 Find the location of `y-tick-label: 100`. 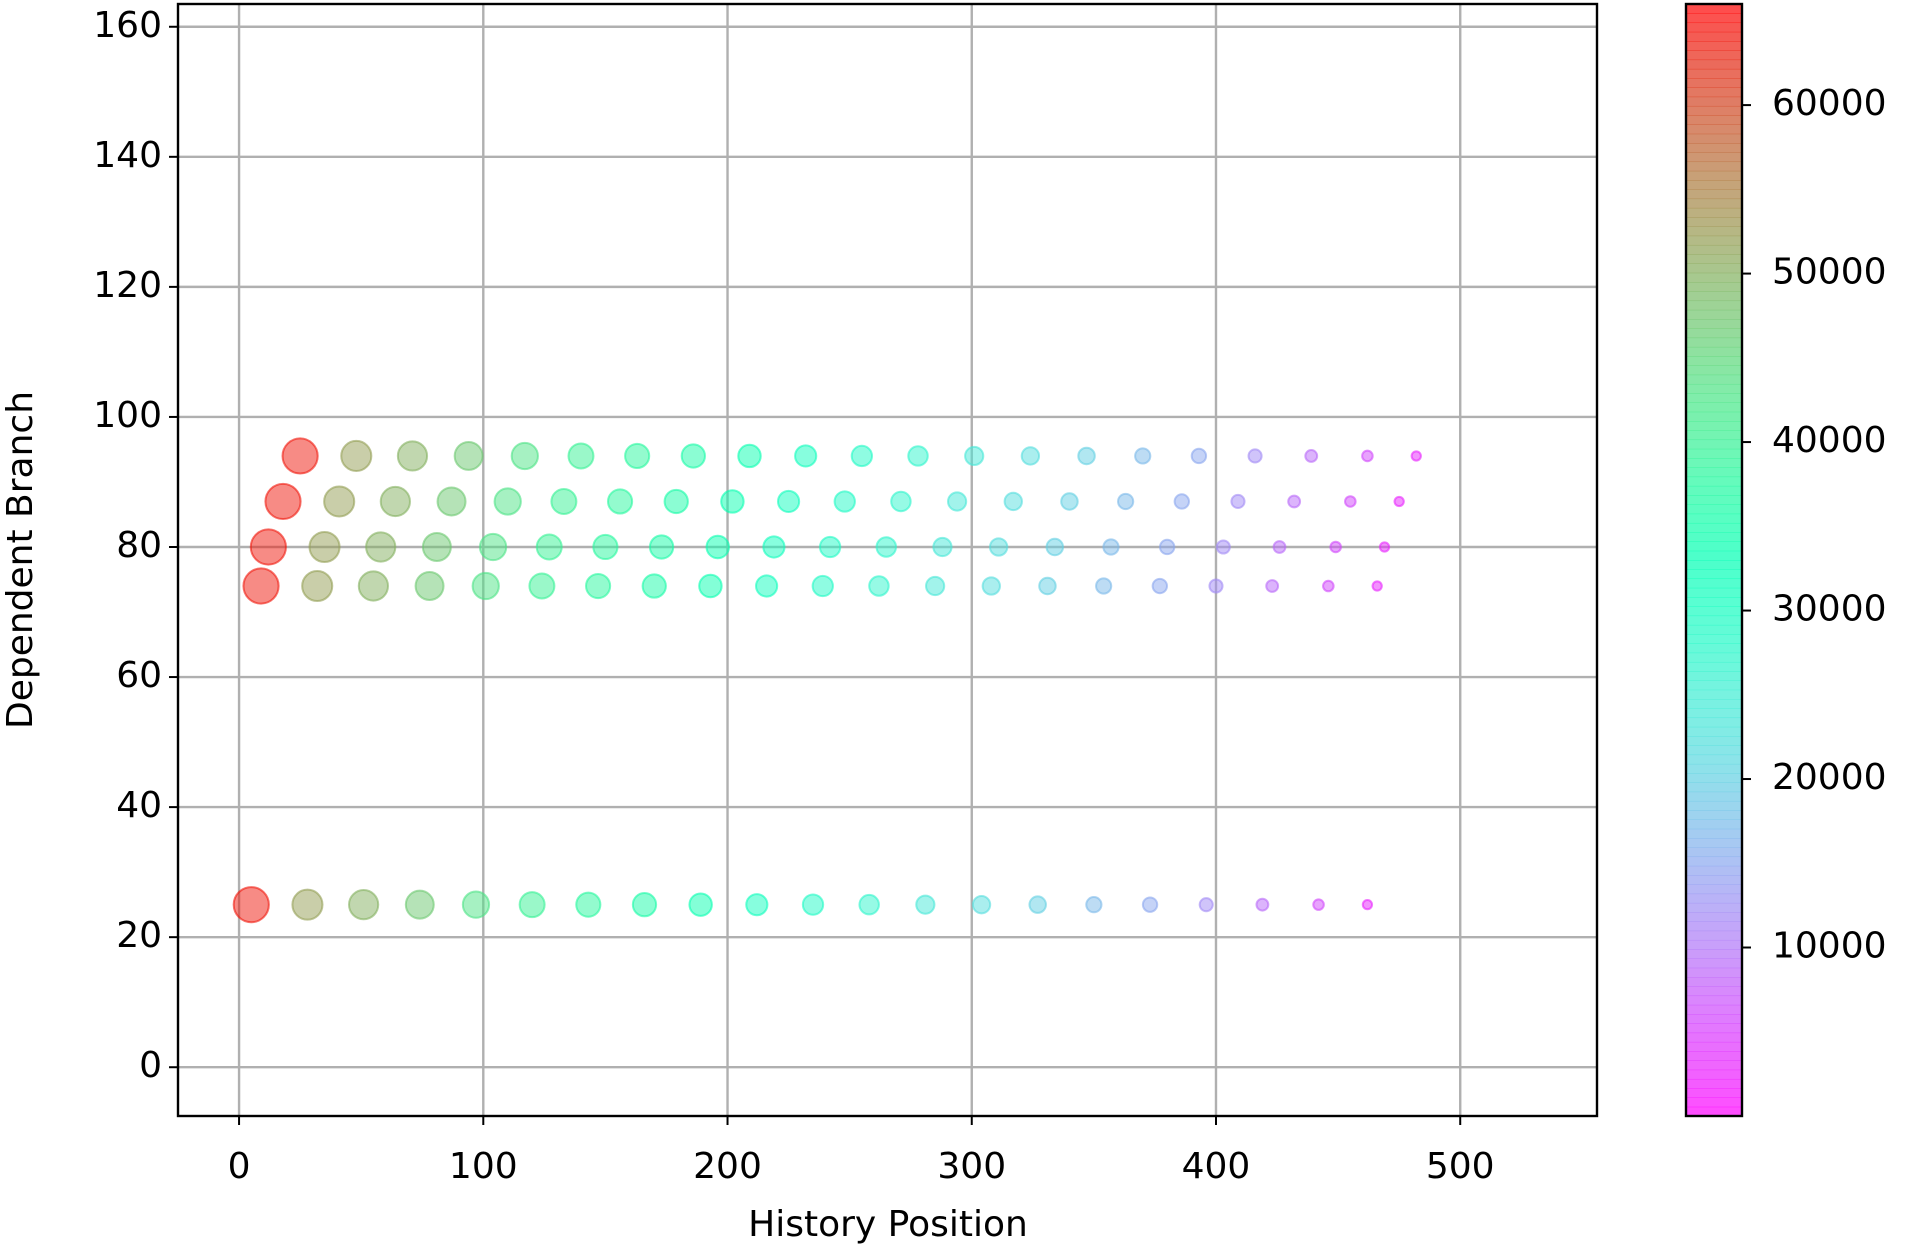

y-tick-label: 100 is located at coordinates (127, 415).